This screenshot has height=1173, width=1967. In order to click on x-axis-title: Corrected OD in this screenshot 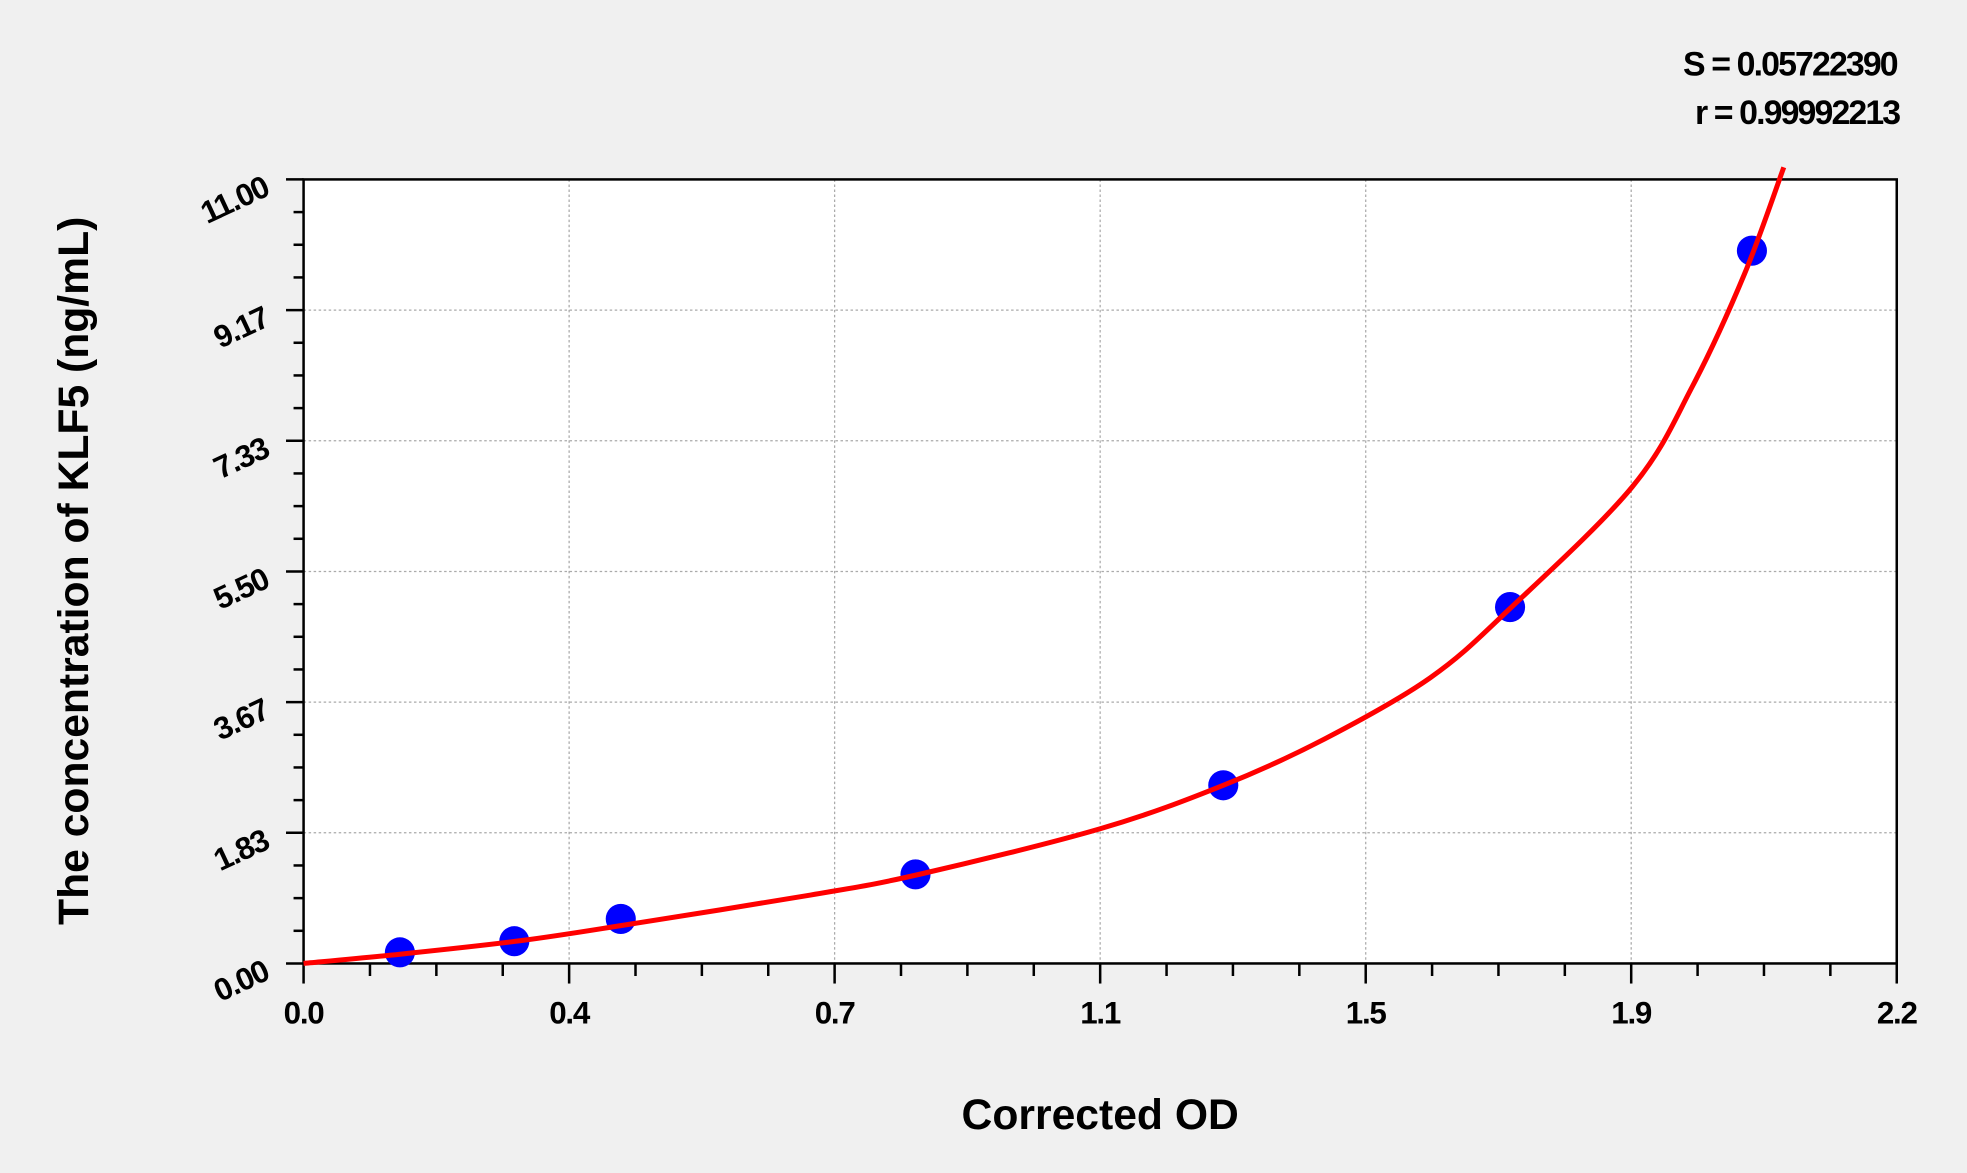, I will do `click(1100, 1115)`.